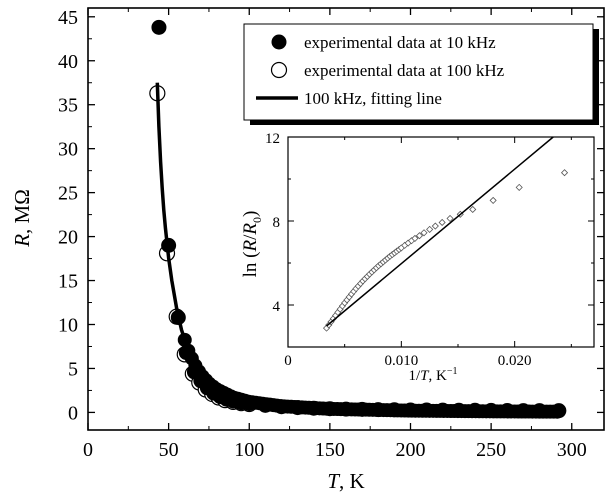  What do you see at coordinates (68, 326) in the screenshot?
I see `main-y-tick-label: 10` at bounding box center [68, 326].